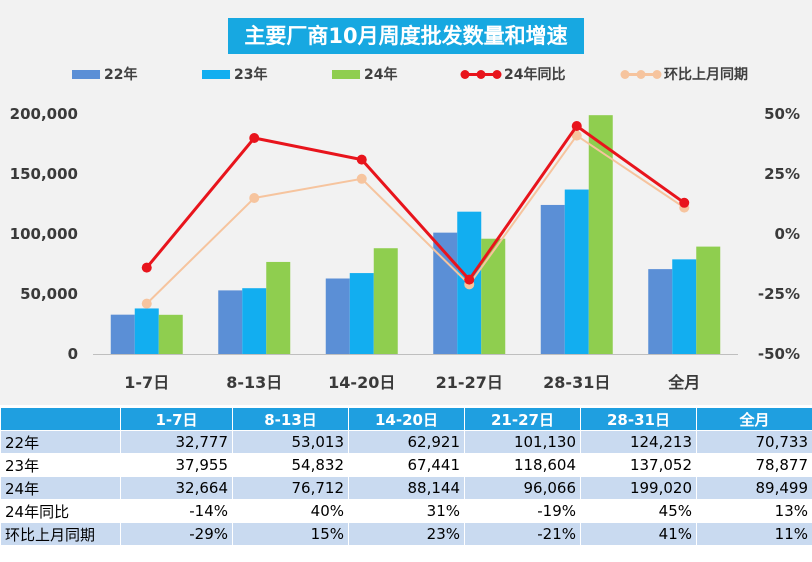  Describe the element at coordinates (754, 419) in the screenshot. I see `table-header-cell: 全月` at that location.